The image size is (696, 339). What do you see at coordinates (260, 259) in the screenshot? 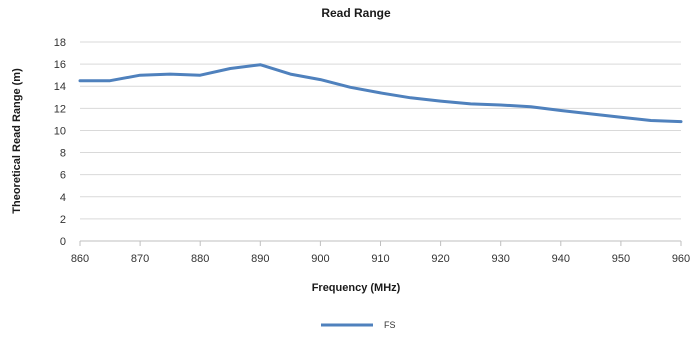
I see `x-tick-label-890: 890` at bounding box center [260, 259].